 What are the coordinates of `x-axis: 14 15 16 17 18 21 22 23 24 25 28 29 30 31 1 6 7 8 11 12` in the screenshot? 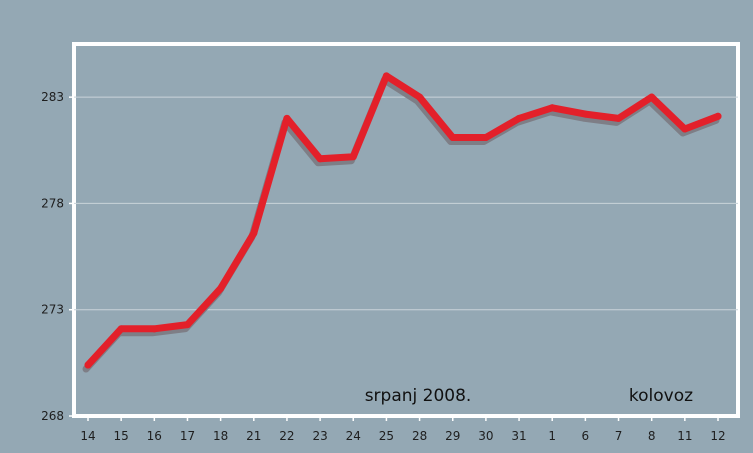 It's located at (403, 429).